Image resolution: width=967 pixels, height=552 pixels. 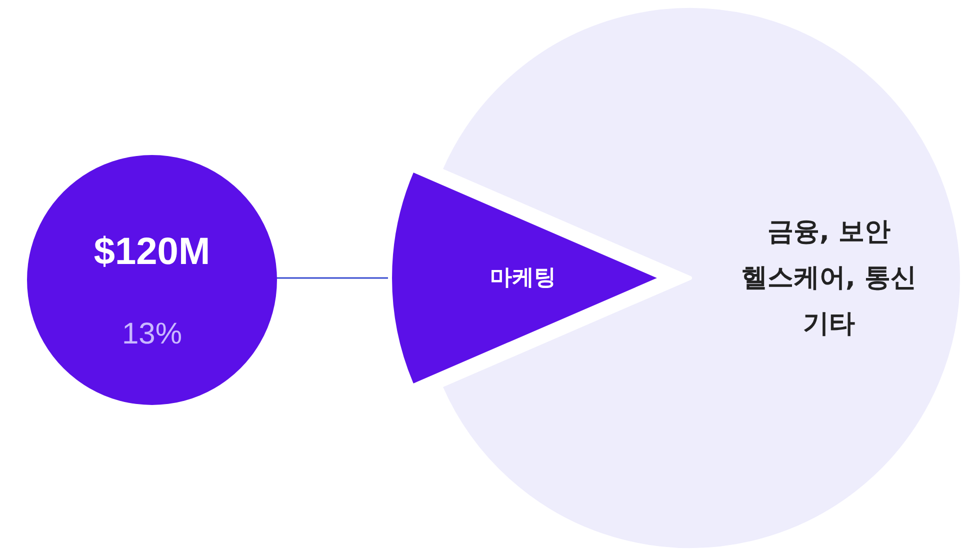 I want to click on text: $120M, so click(x=152, y=252).